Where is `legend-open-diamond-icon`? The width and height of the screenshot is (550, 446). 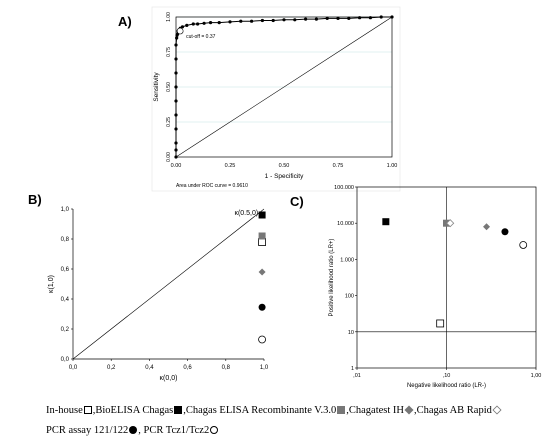 legend-open-diamond-icon is located at coordinates (497, 410).